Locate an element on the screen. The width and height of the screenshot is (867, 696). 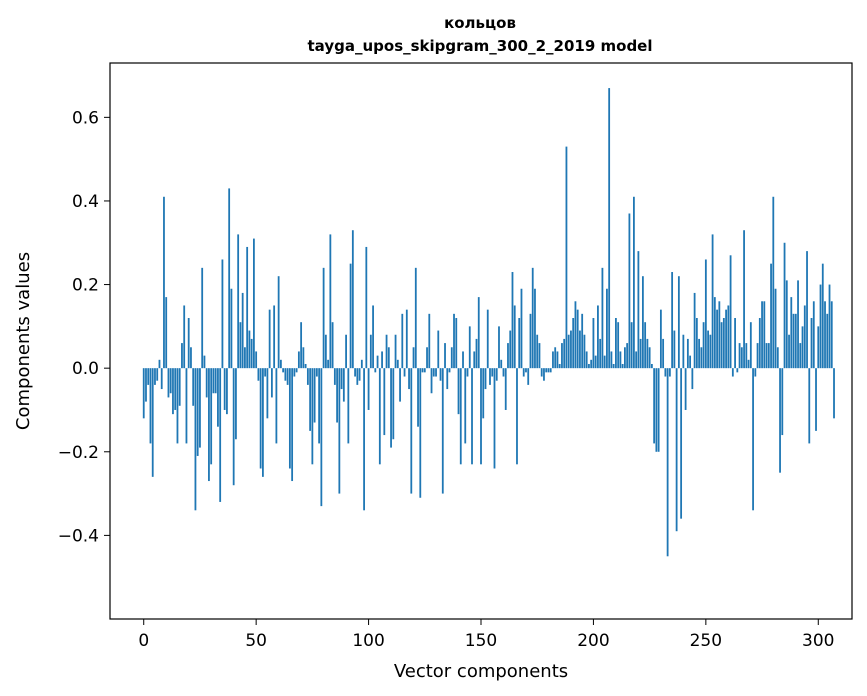
y-axis-label: Components values is located at coordinates (23, 341).